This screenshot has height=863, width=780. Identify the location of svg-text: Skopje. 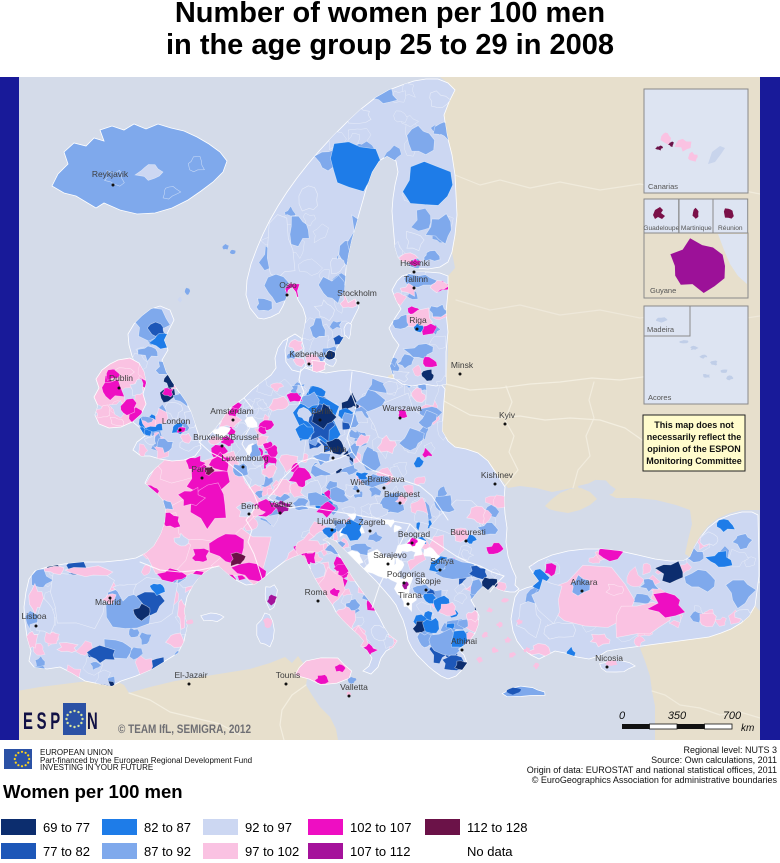
(428, 581).